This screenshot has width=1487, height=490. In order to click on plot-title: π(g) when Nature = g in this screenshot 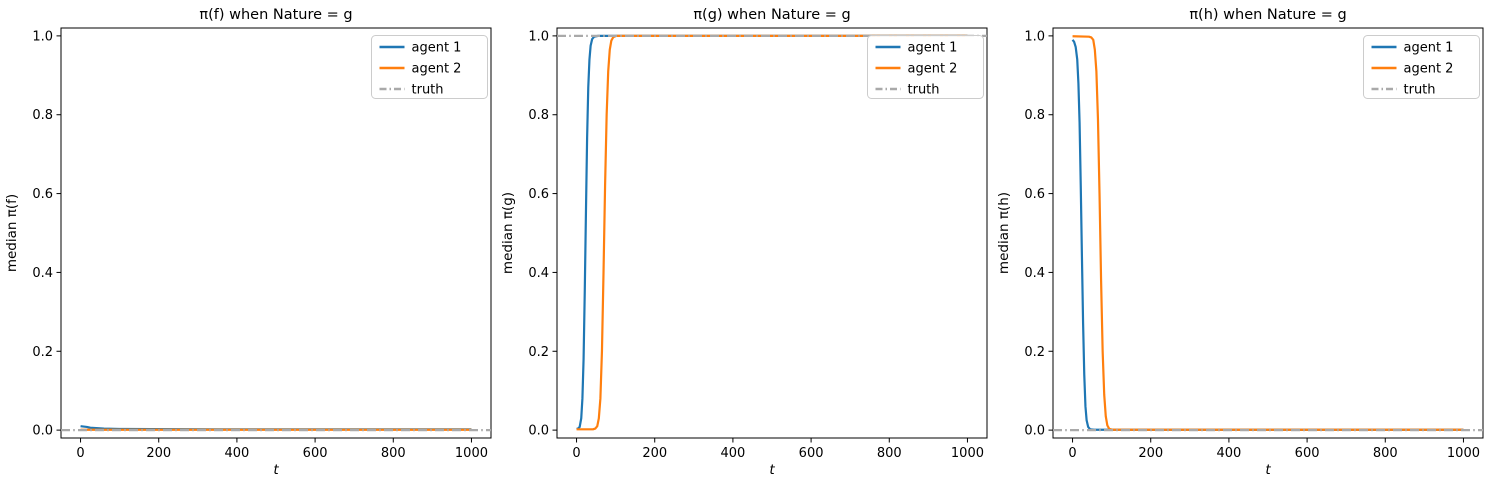, I will do `click(771, 15)`.